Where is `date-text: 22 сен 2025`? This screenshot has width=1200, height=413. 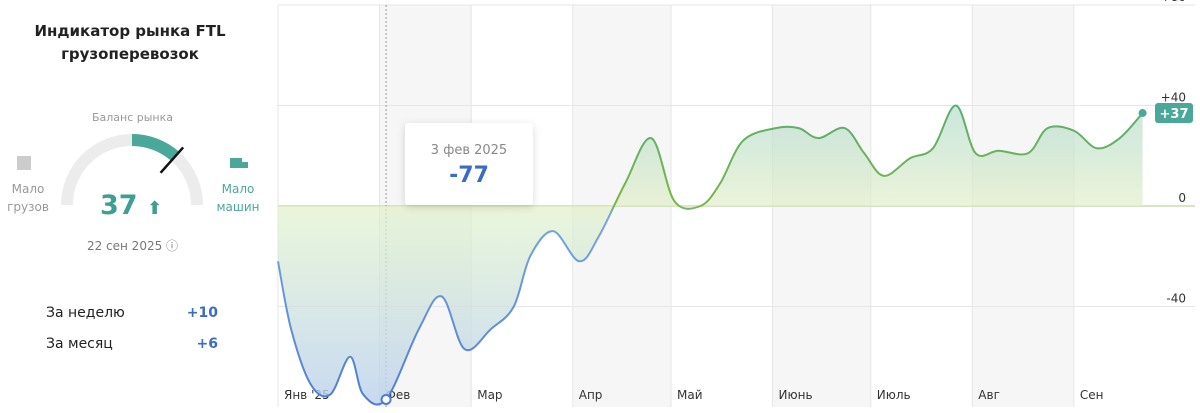 date-text: 22 сен 2025 is located at coordinates (124, 246).